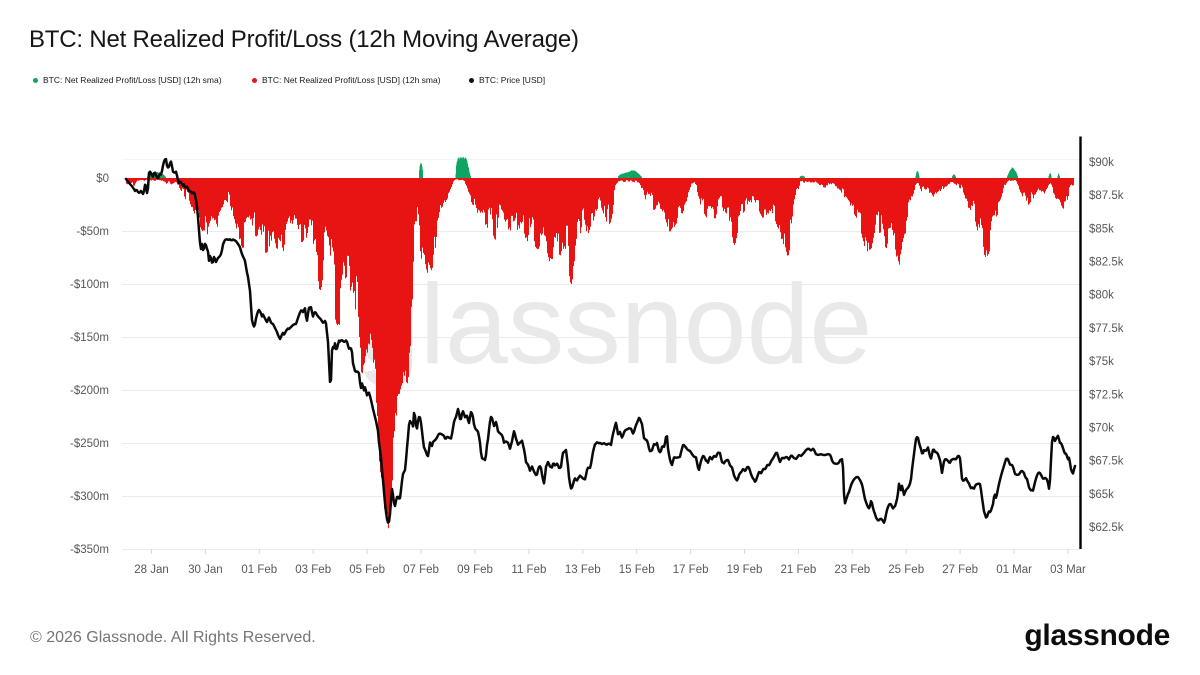 The image size is (1200, 675). What do you see at coordinates (89, 285) in the screenshot?
I see `svg-text: -$100m` at bounding box center [89, 285].